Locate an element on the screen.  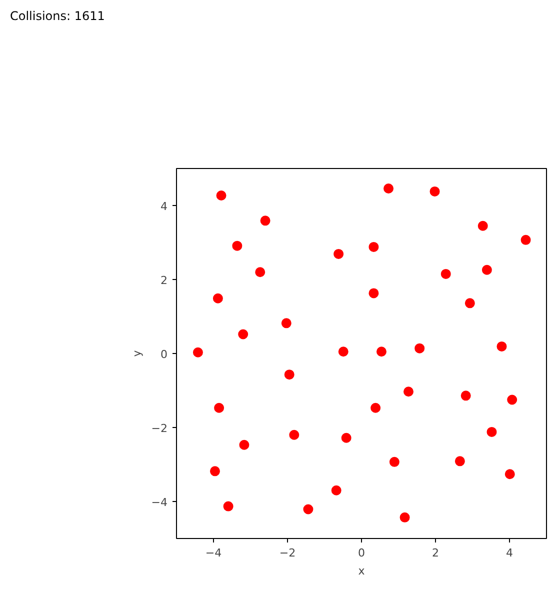
x-tick-label: −2 is located at coordinates (287, 553).